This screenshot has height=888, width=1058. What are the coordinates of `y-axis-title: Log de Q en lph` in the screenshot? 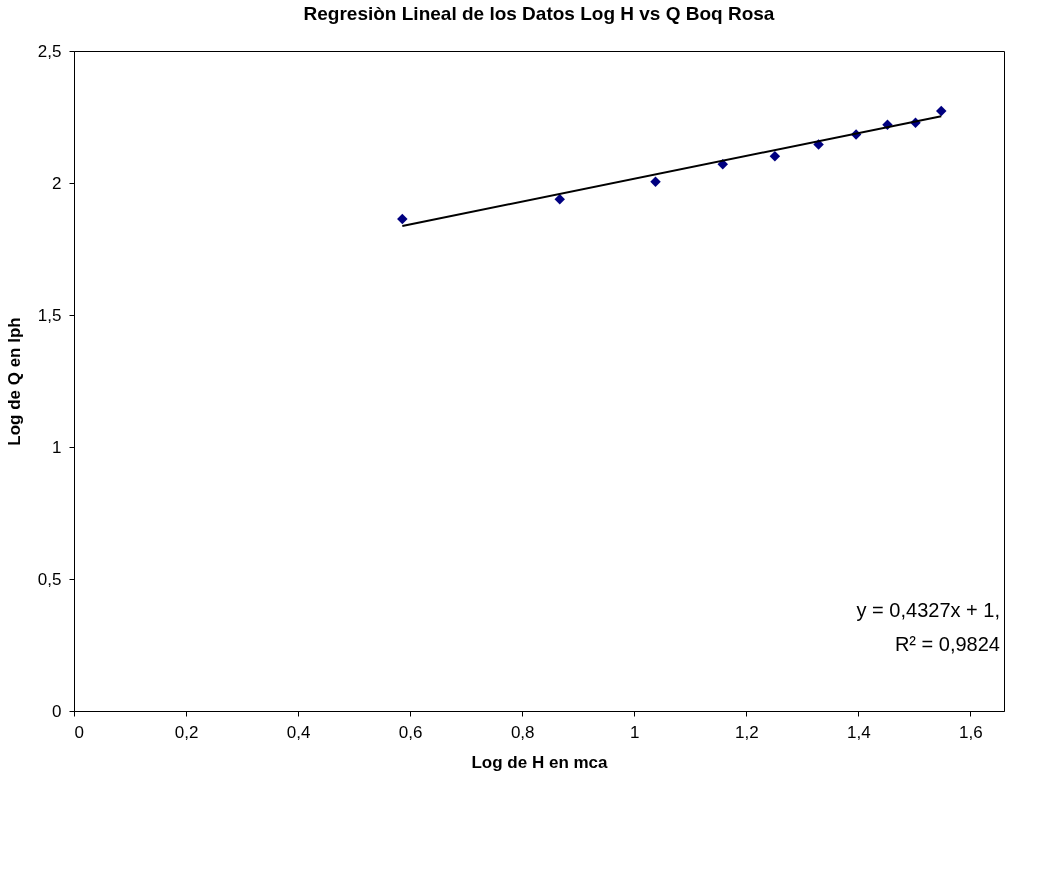 It's located at (14, 381).